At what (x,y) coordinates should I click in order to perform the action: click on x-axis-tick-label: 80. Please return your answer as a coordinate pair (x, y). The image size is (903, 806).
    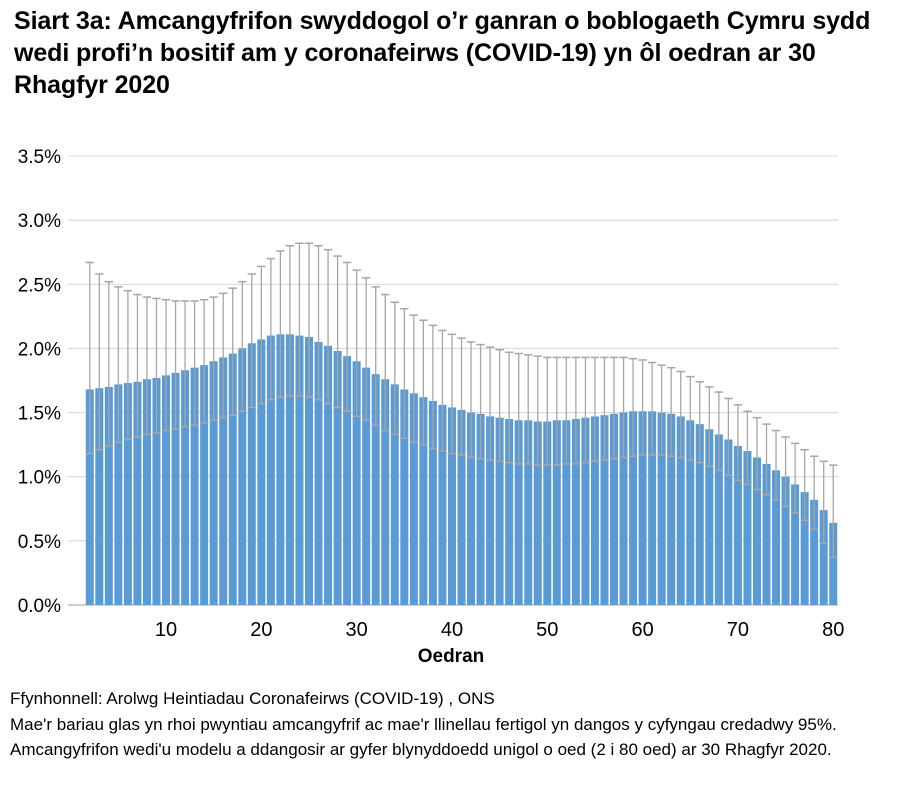
    Looking at the image, I should click on (833, 630).